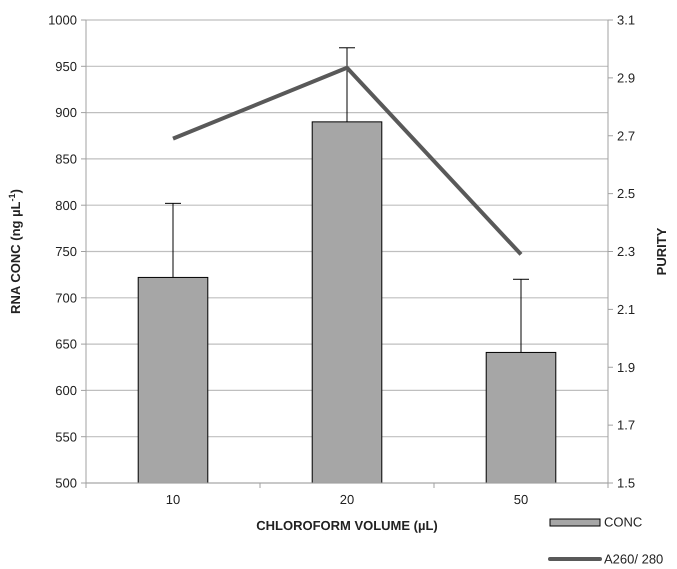 This screenshot has width=677, height=569. I want to click on y-tick-label: 600, so click(66, 390).